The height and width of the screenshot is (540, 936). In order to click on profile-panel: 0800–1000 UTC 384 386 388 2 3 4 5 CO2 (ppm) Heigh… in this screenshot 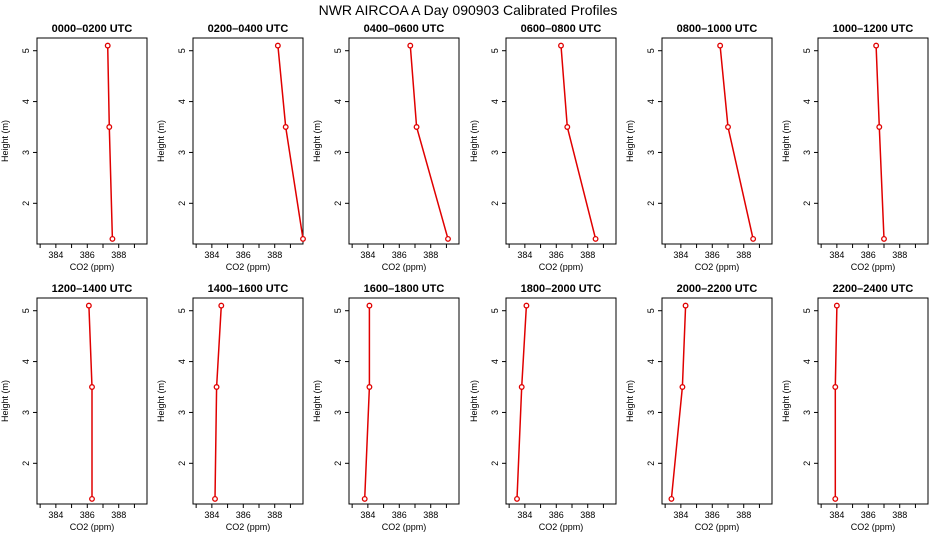, I will do `click(699, 147)`.